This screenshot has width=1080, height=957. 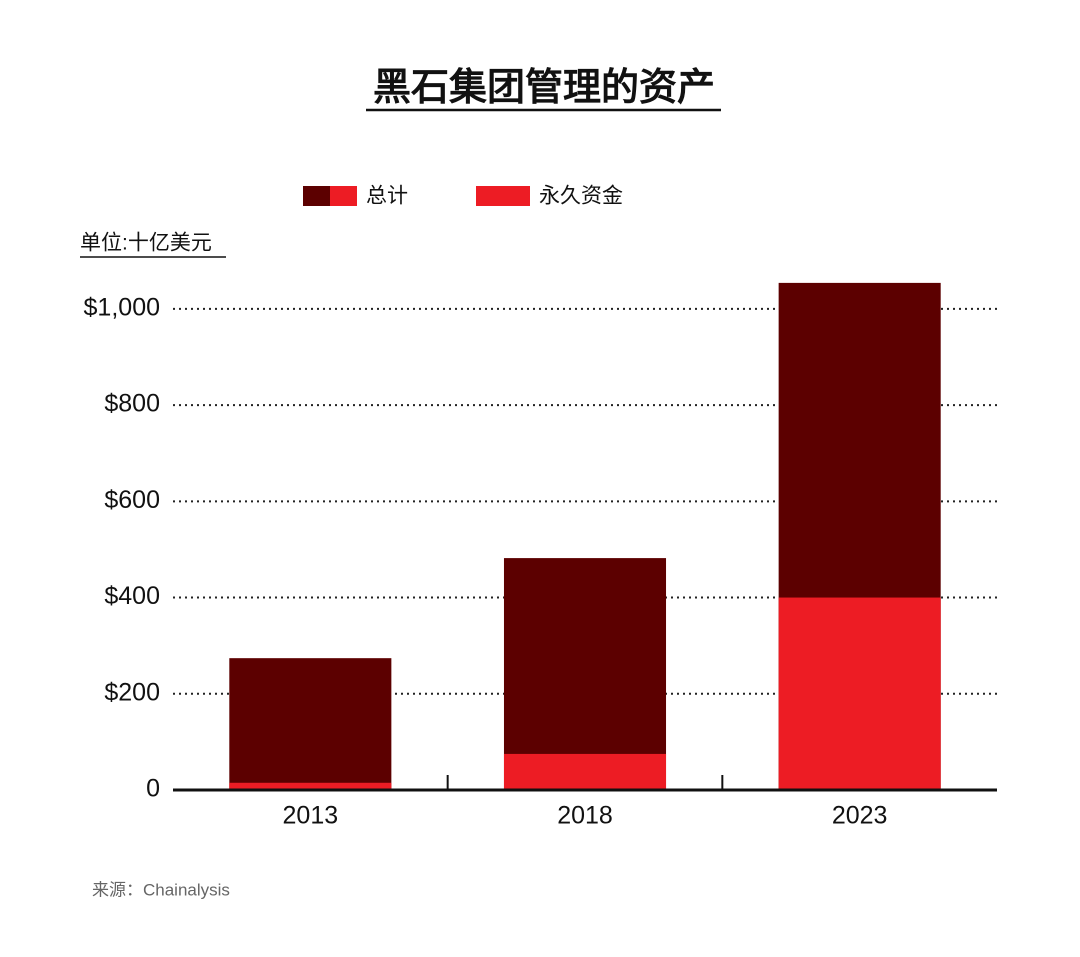 I want to click on unit-label: 单位:十亿美元, so click(x=146, y=243).